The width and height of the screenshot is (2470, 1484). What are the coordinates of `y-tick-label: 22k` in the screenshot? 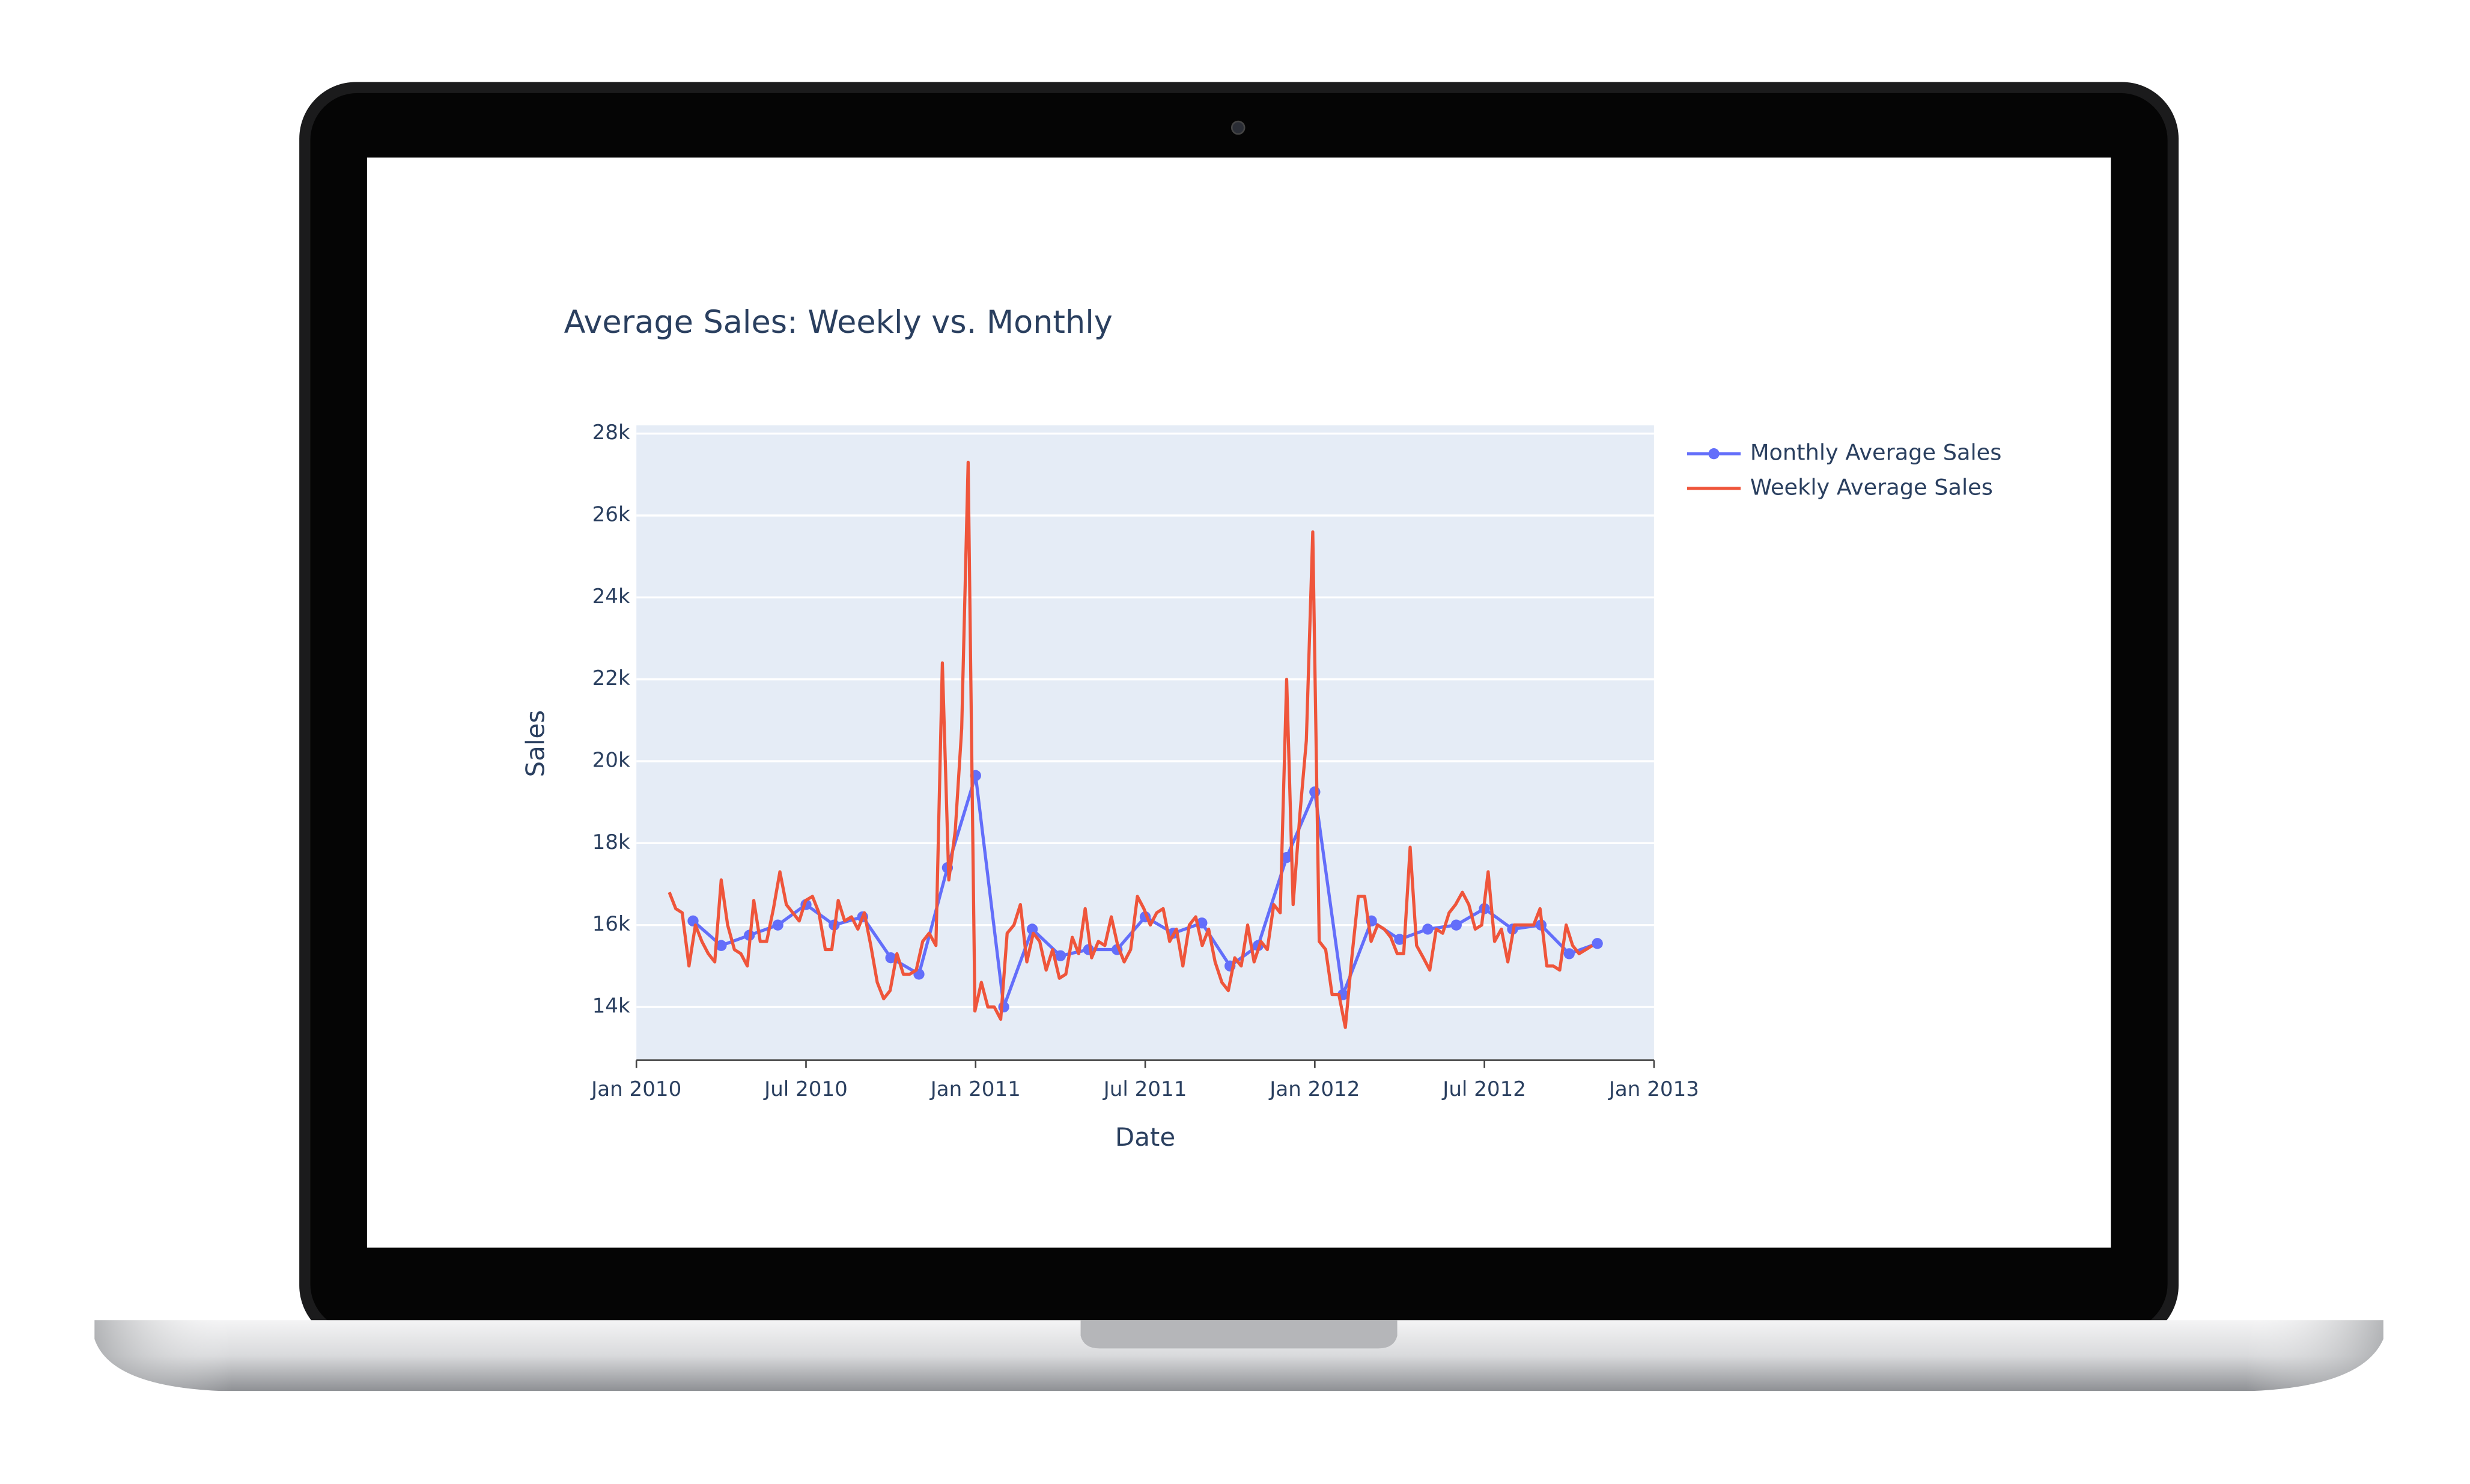 It's located at (611, 678).